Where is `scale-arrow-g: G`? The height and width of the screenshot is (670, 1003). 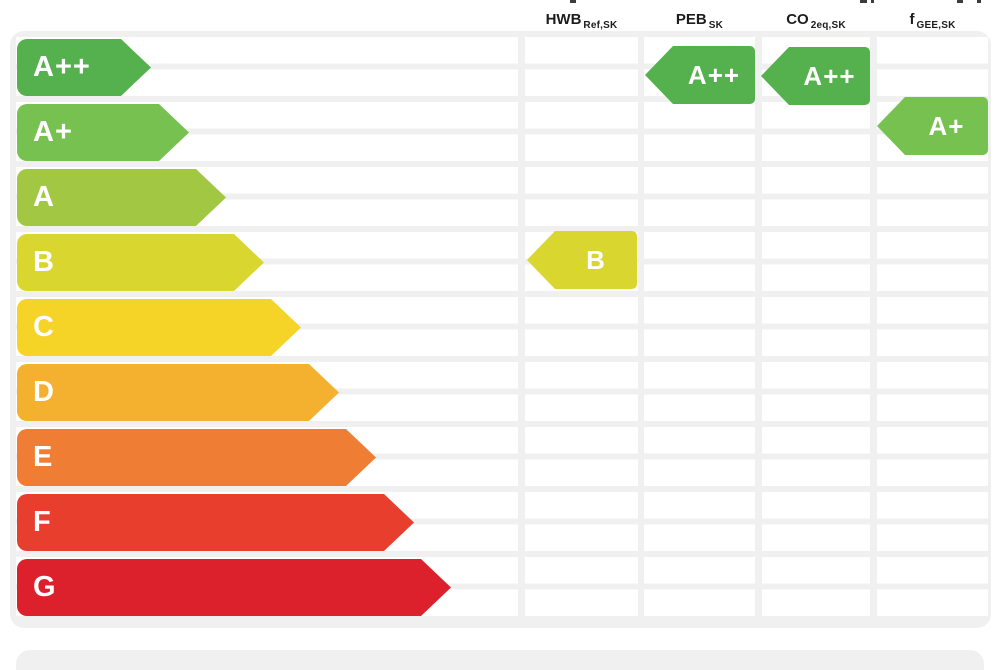 scale-arrow-g: G is located at coordinates (234, 587).